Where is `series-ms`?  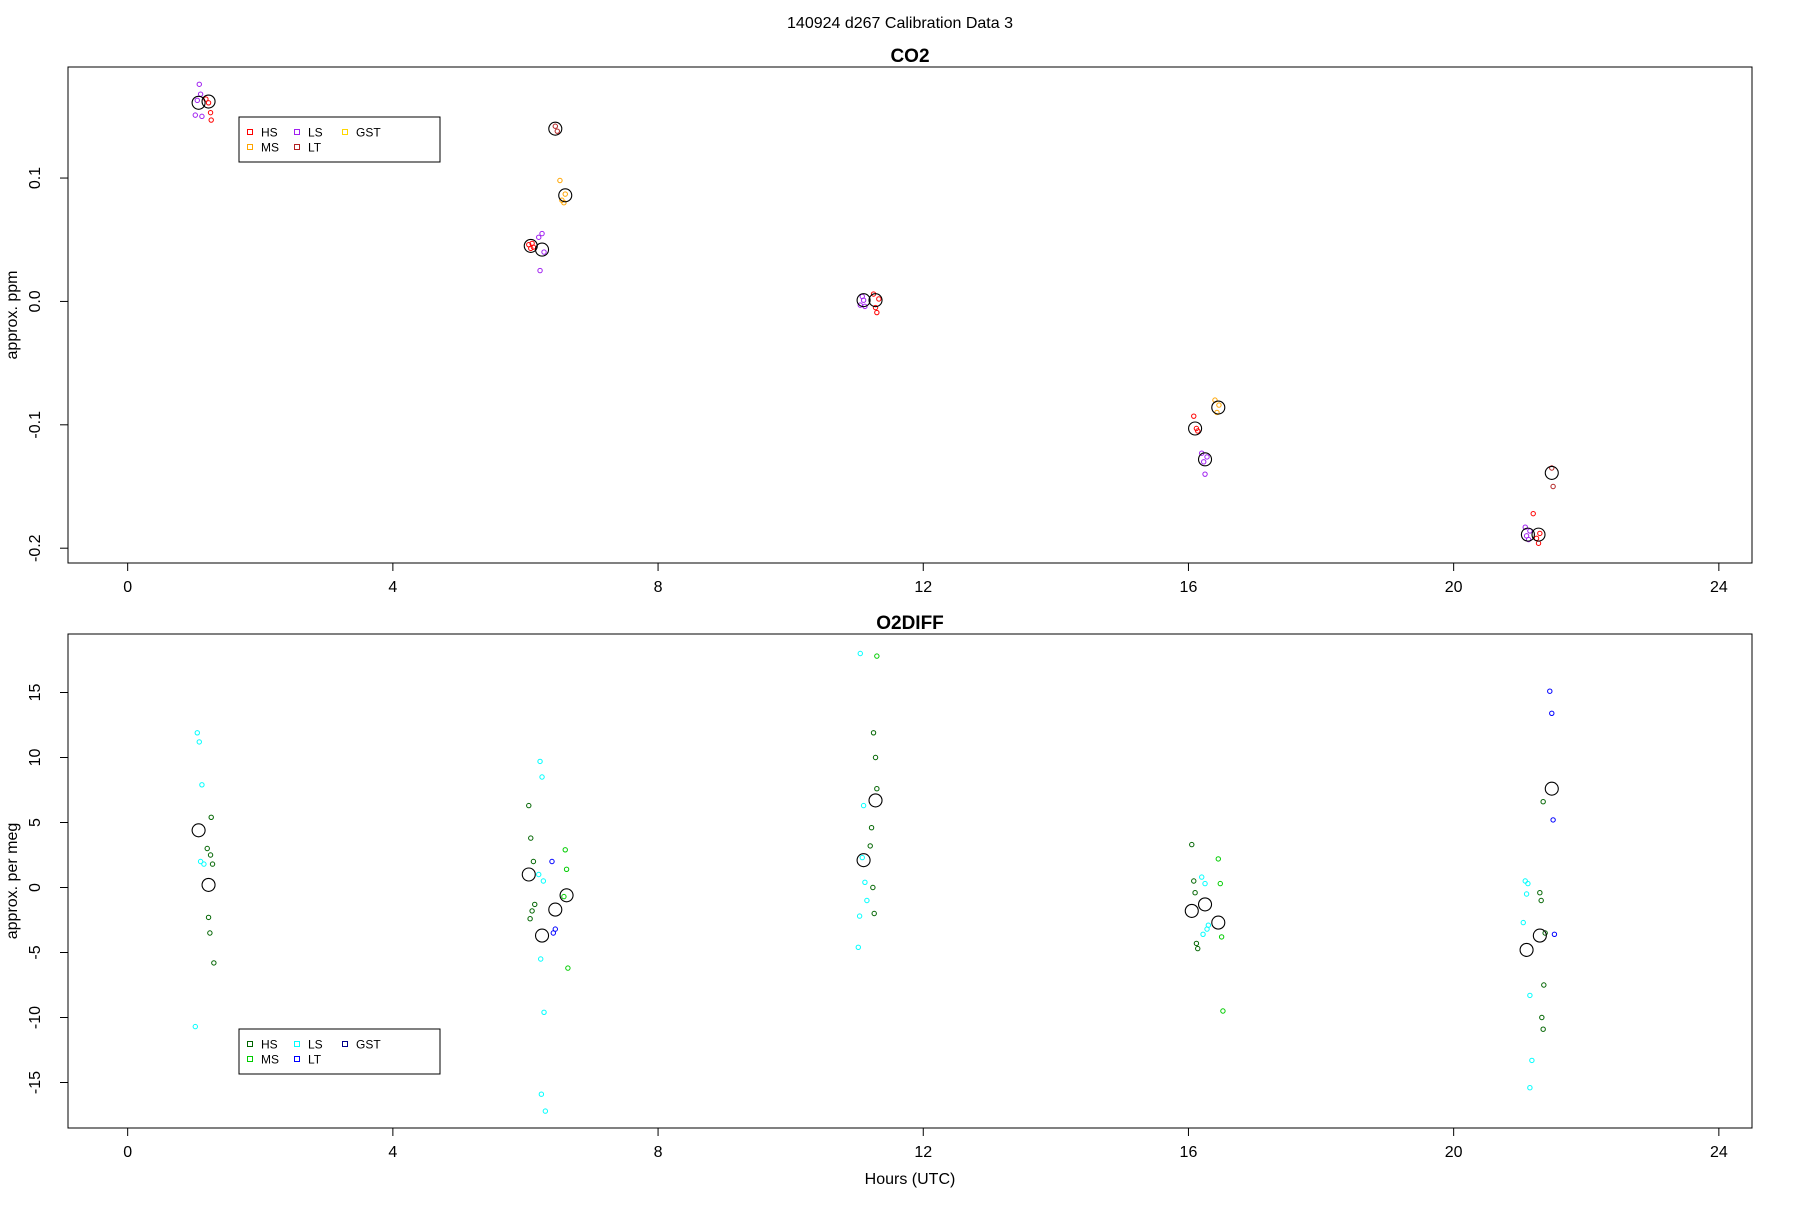
series-ms is located at coordinates (889, 296).